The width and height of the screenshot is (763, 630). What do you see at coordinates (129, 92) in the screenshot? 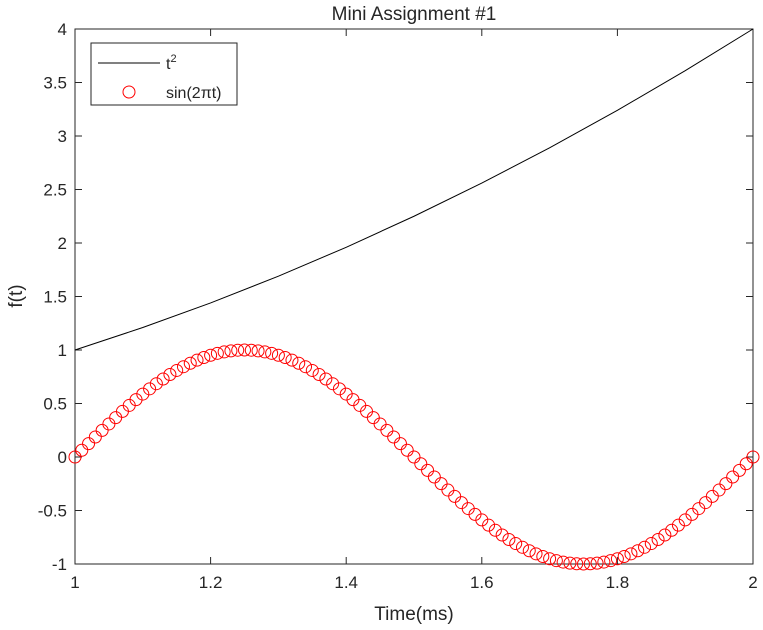
I see `legend-circle-marker` at bounding box center [129, 92].